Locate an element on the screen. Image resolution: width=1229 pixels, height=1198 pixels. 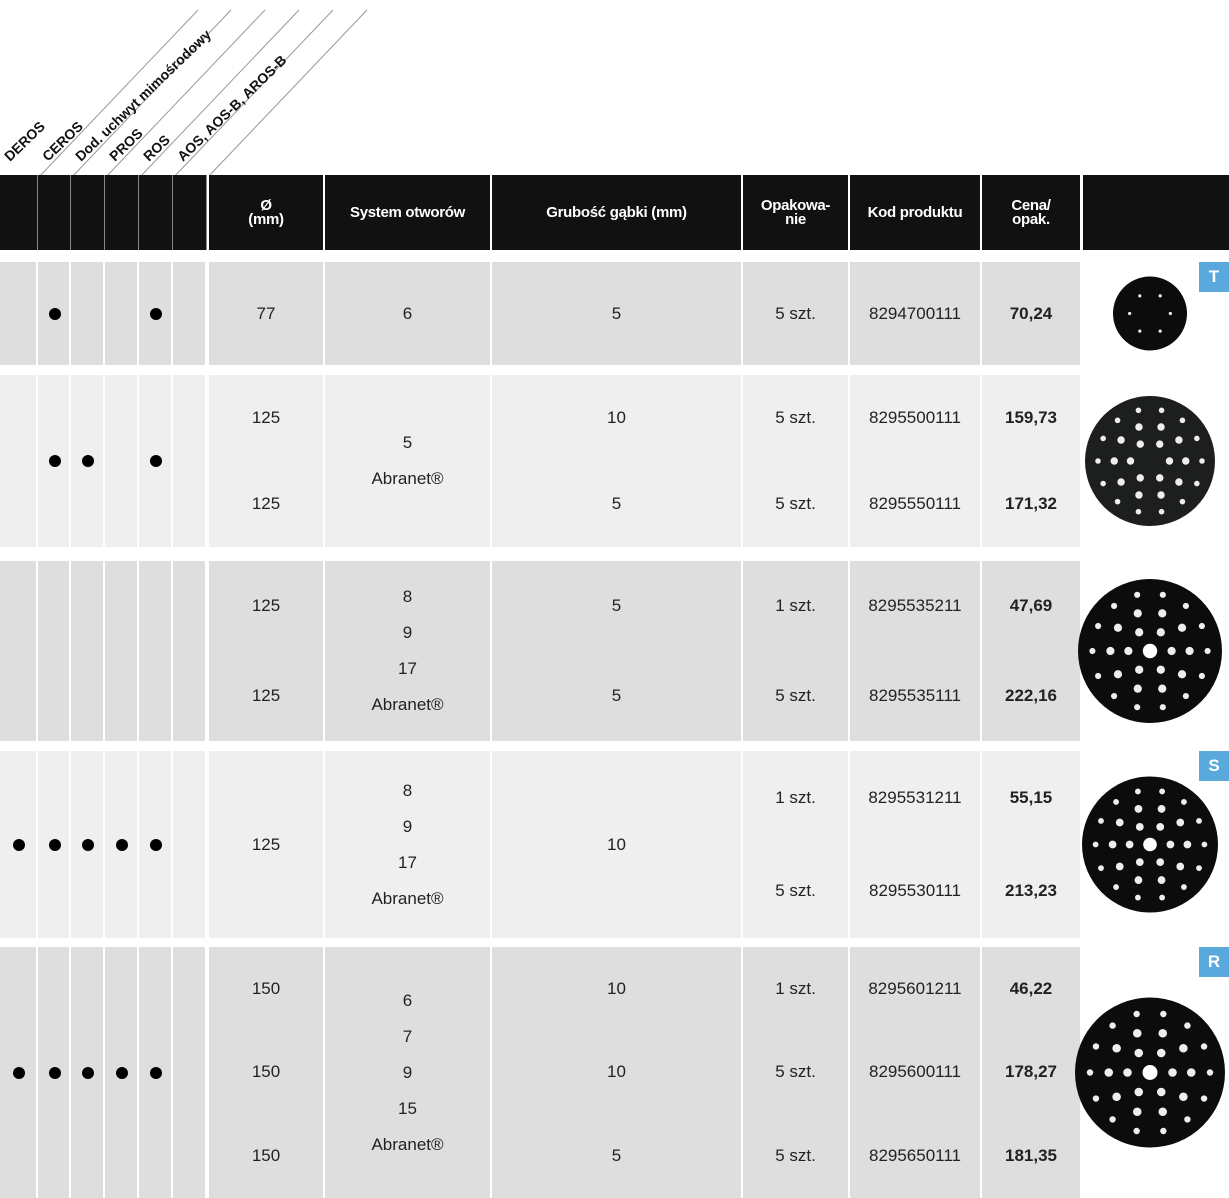
column-header: Grubość gąbki (mm) is located at coordinates (615, 212).